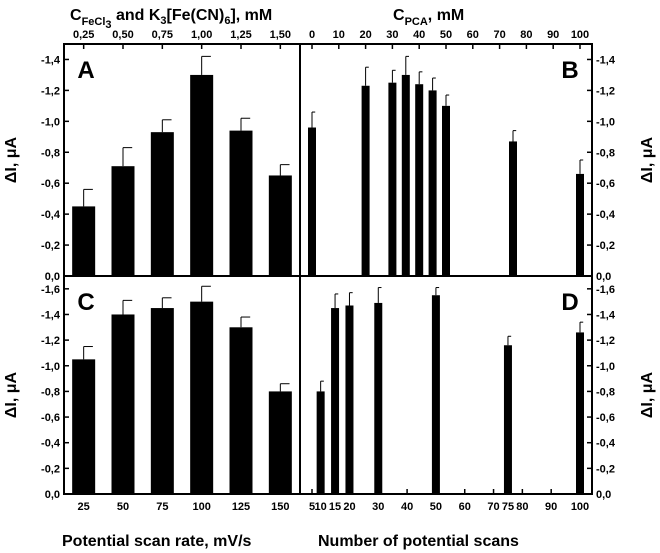 The image size is (660, 553). Describe the element at coordinates (52, 495) in the screenshot. I see `panel-c-ytick-label: 0,0` at that location.